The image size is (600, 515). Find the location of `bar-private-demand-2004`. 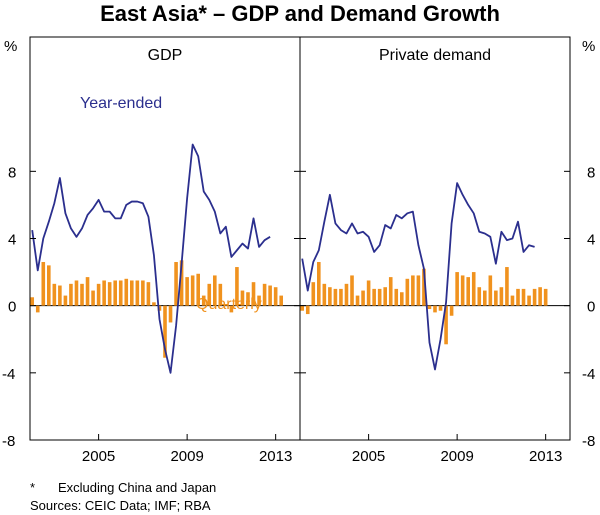

bar-private-demand-2004 is located at coordinates (346, 294).